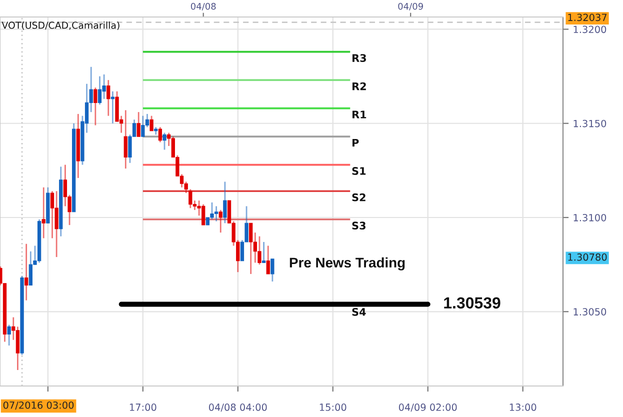 This screenshot has width=623, height=417. I want to click on x-tick-label: 15:00, so click(333, 407).